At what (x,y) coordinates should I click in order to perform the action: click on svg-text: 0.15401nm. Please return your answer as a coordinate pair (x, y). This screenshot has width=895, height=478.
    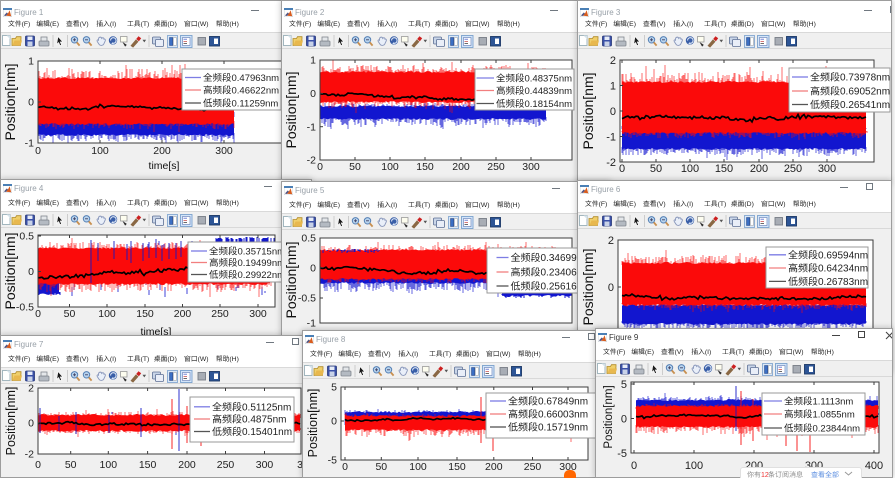
    Looking at the image, I should click on (267, 432).